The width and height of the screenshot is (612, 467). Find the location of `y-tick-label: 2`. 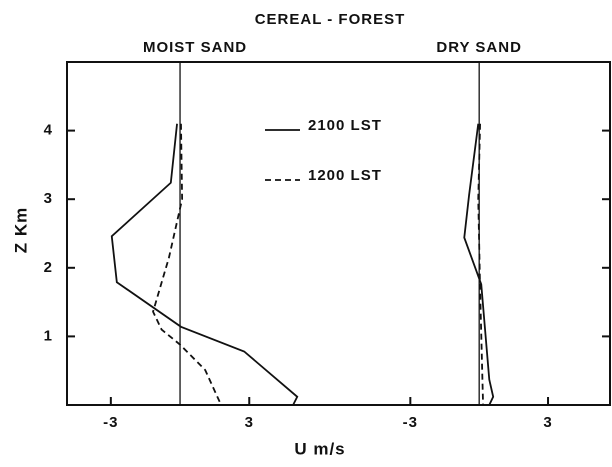

y-tick-label: 2 is located at coordinates (48, 267).